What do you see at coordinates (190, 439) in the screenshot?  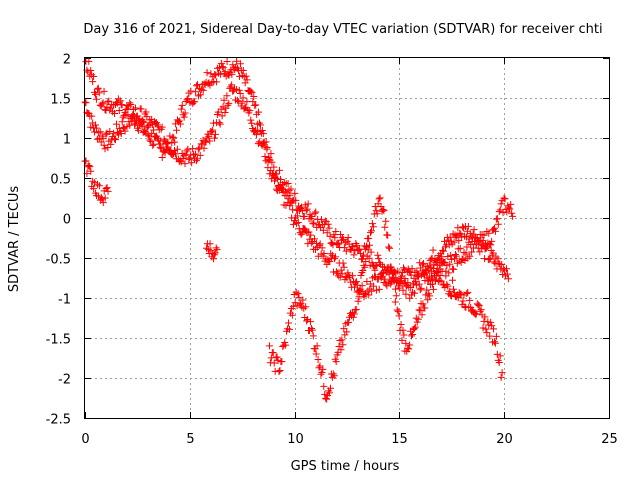 I see `x-tick-label: 5` at bounding box center [190, 439].